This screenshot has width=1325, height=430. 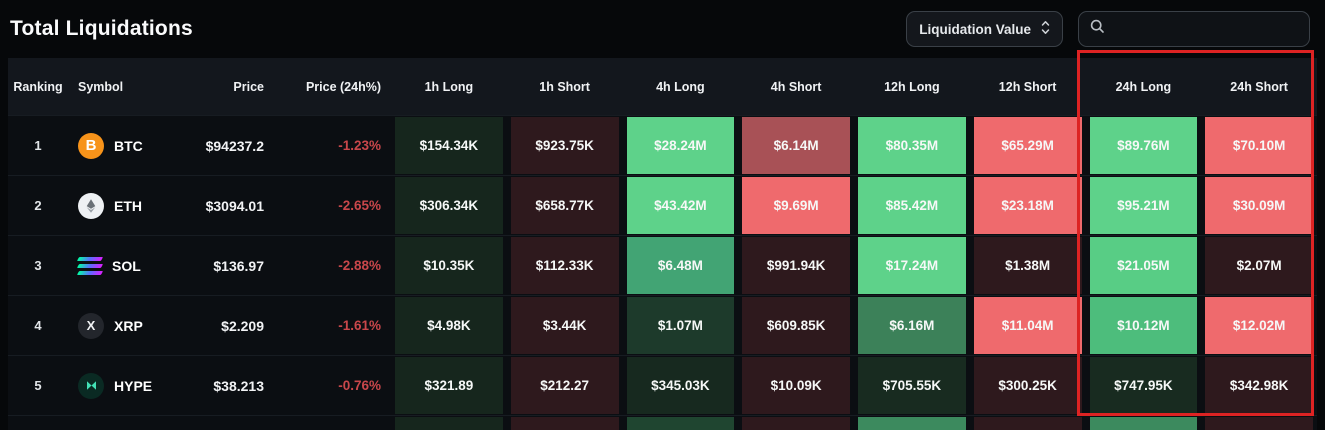 I want to click on sort-dropdown: Liquidation Value, so click(x=984, y=29).